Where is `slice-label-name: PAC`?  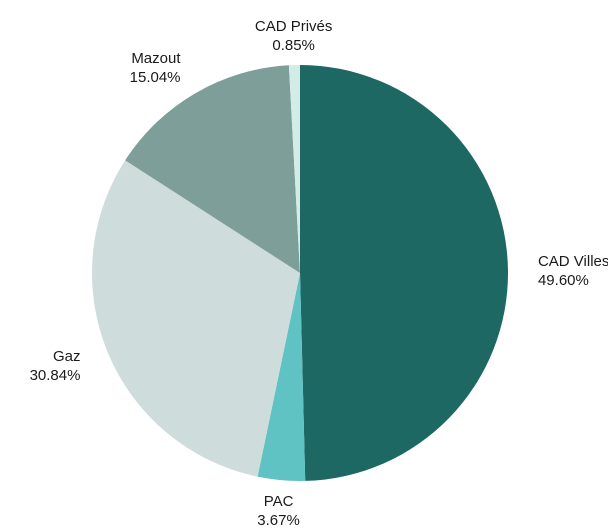
slice-label-name: PAC is located at coordinates (279, 501).